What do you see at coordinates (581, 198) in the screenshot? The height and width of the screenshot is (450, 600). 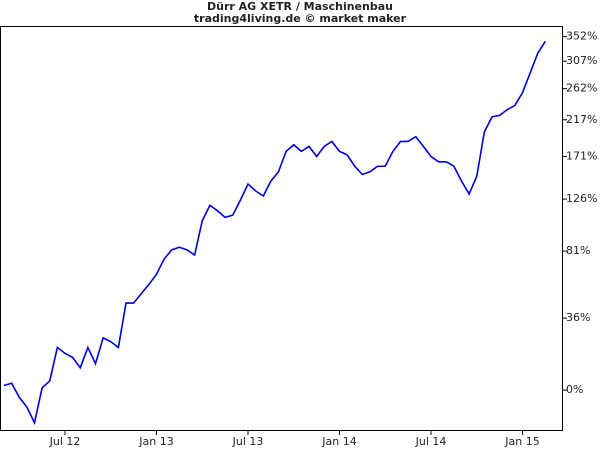 I see `y-tick-label: 126%` at bounding box center [581, 198].